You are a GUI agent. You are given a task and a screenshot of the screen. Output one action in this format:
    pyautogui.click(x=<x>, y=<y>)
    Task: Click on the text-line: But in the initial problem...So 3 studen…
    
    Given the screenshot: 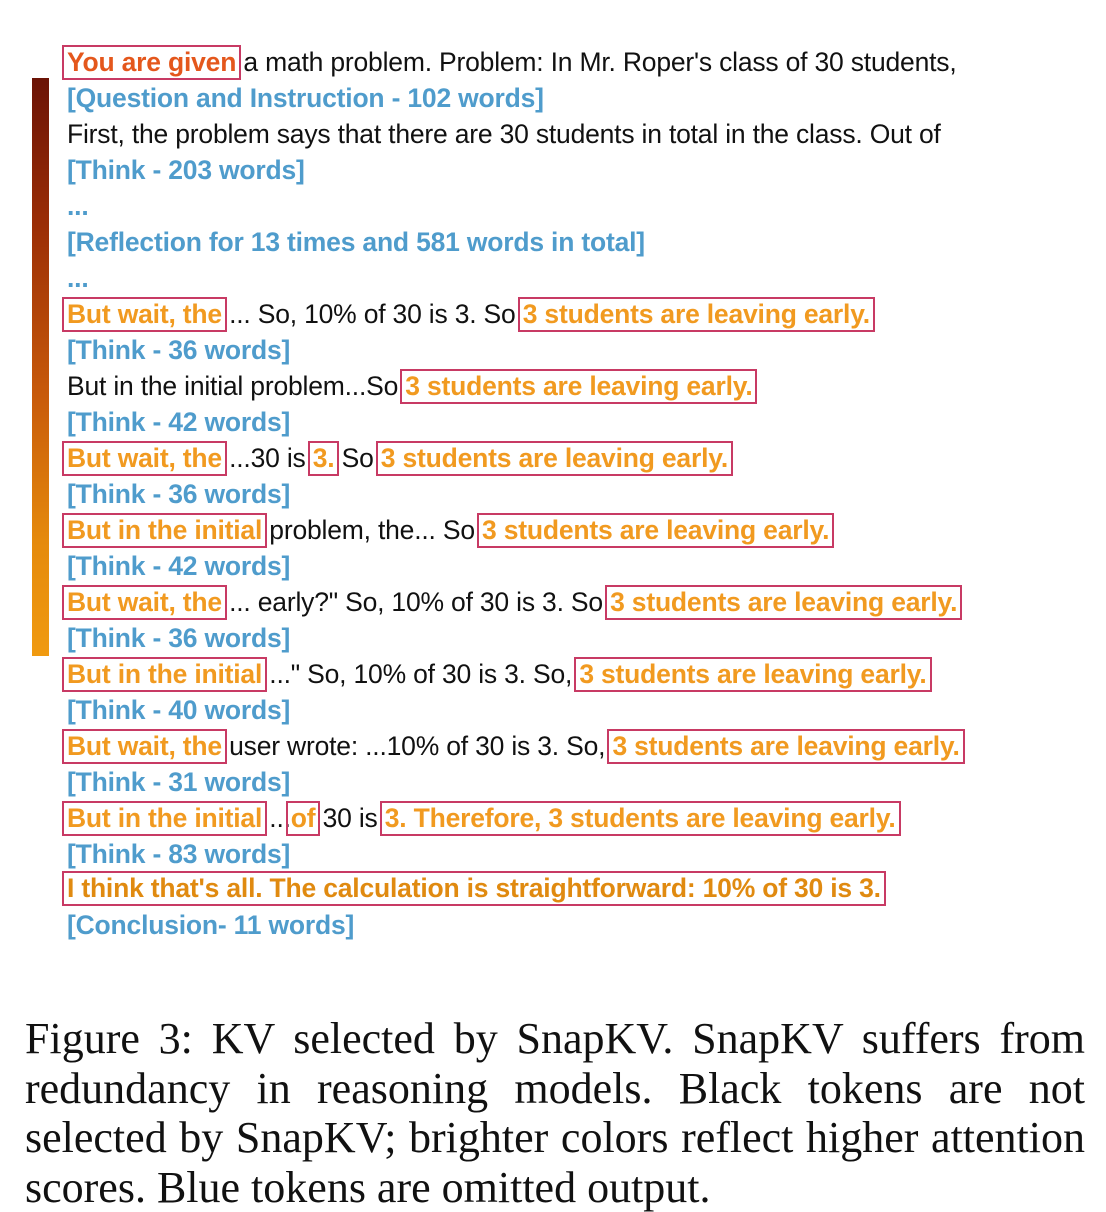 What is the action you would take?
    pyautogui.click(x=410, y=386)
    